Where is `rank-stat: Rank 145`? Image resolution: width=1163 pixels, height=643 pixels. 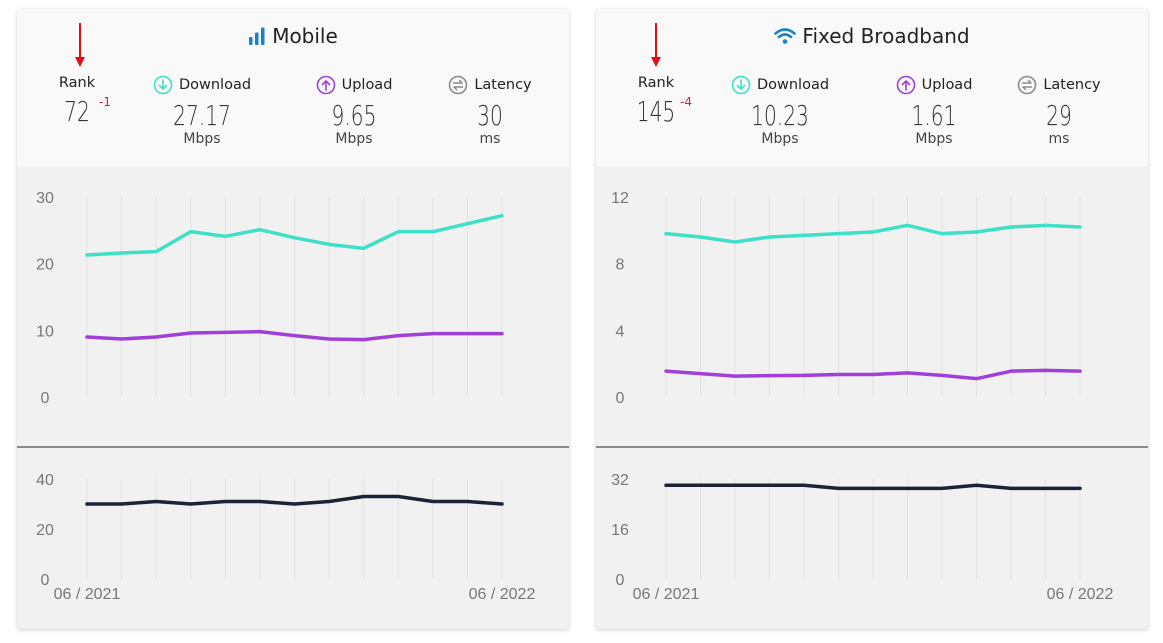 rank-stat: Rank 145 is located at coordinates (656, 101).